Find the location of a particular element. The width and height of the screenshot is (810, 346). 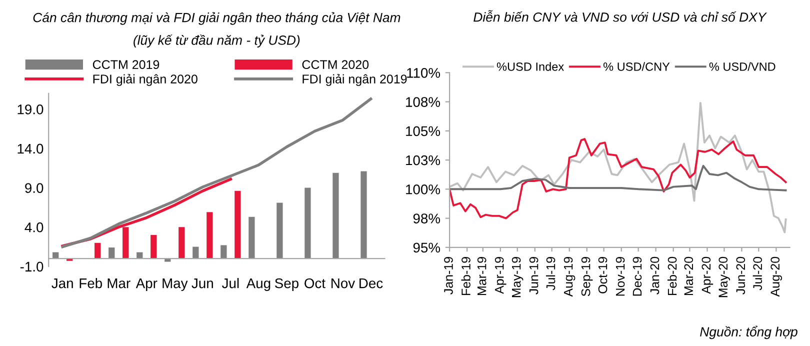

y-tick-label: 95% is located at coordinates (426, 247).